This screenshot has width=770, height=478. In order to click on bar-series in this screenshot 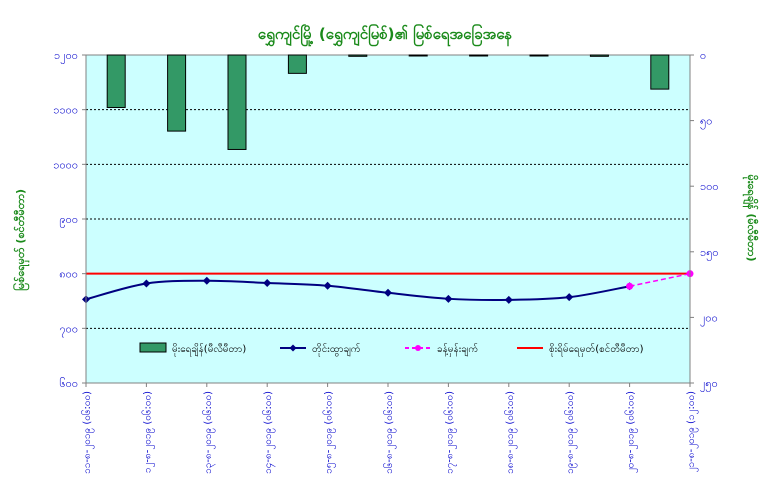, I will do `click(388, 102)`.